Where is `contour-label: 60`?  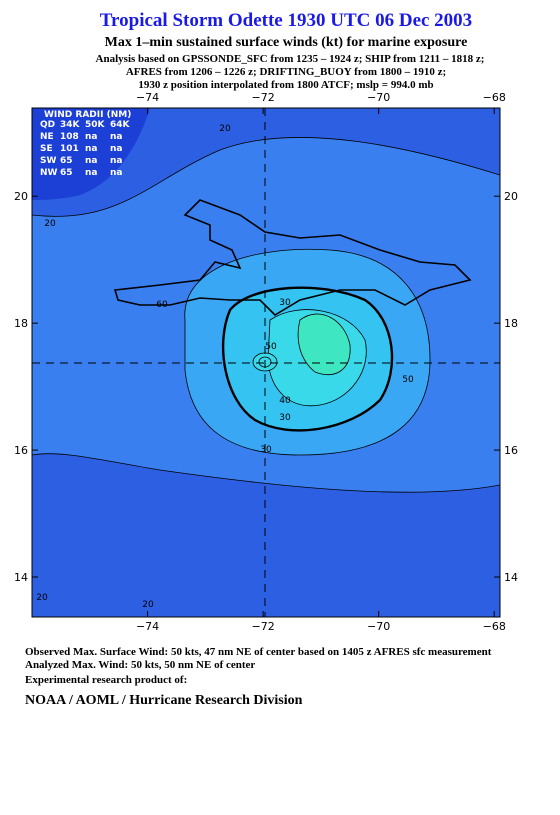
contour-label: 60 is located at coordinates (162, 305).